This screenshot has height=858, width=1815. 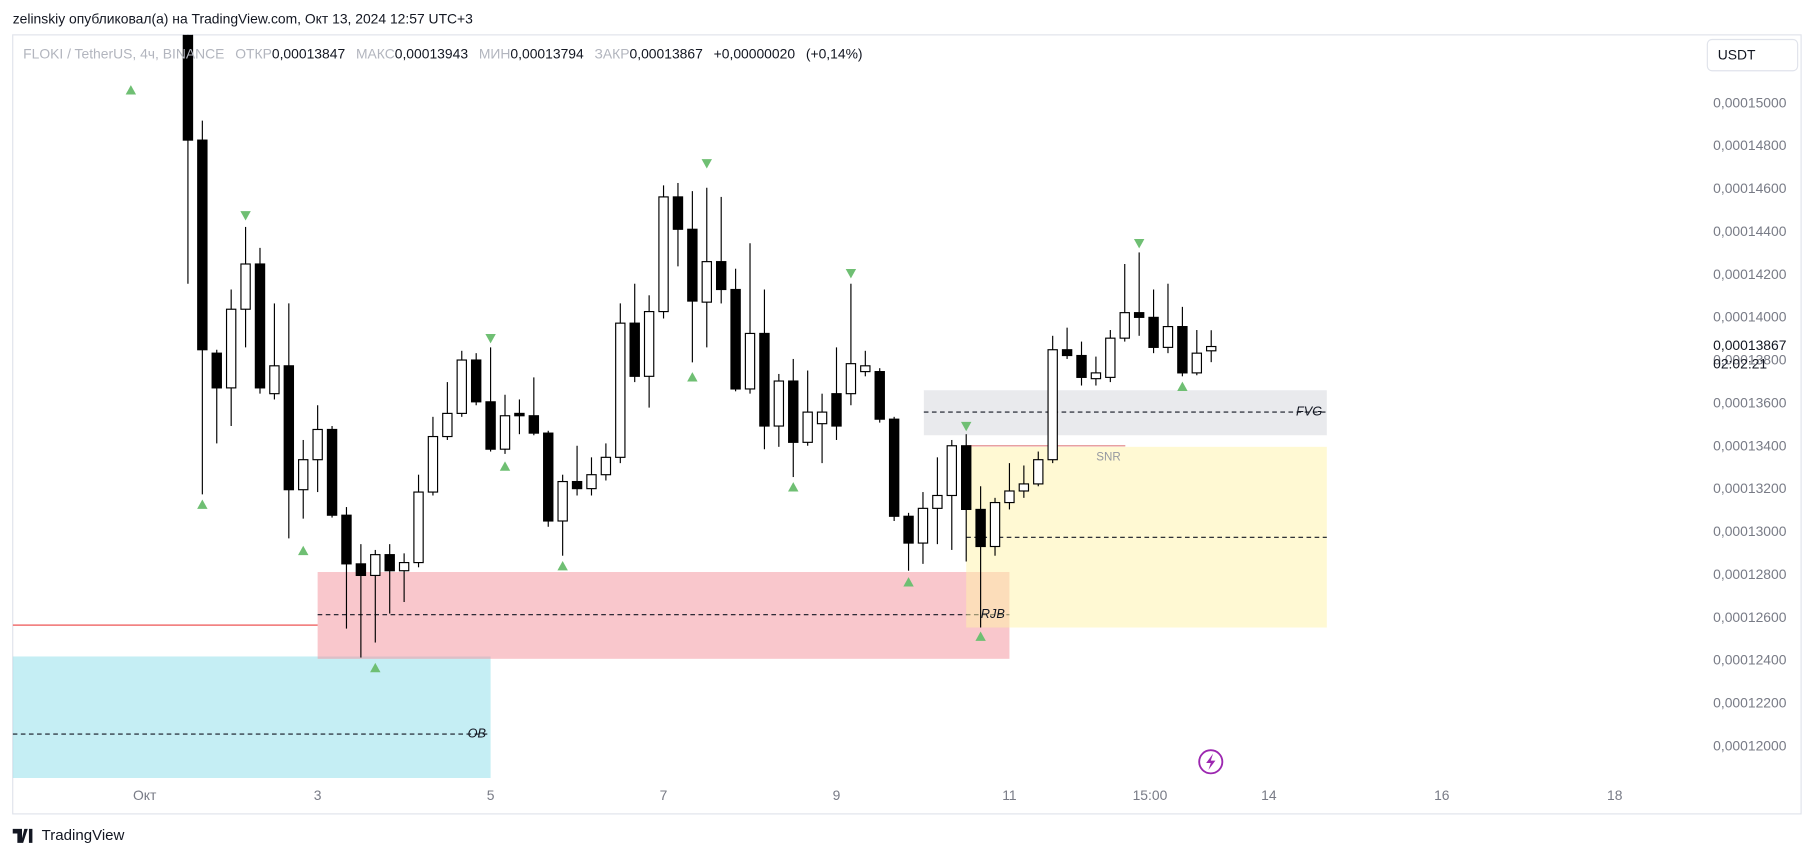 I want to click on y-tick-label: 0,00014600, so click(x=1750, y=188).